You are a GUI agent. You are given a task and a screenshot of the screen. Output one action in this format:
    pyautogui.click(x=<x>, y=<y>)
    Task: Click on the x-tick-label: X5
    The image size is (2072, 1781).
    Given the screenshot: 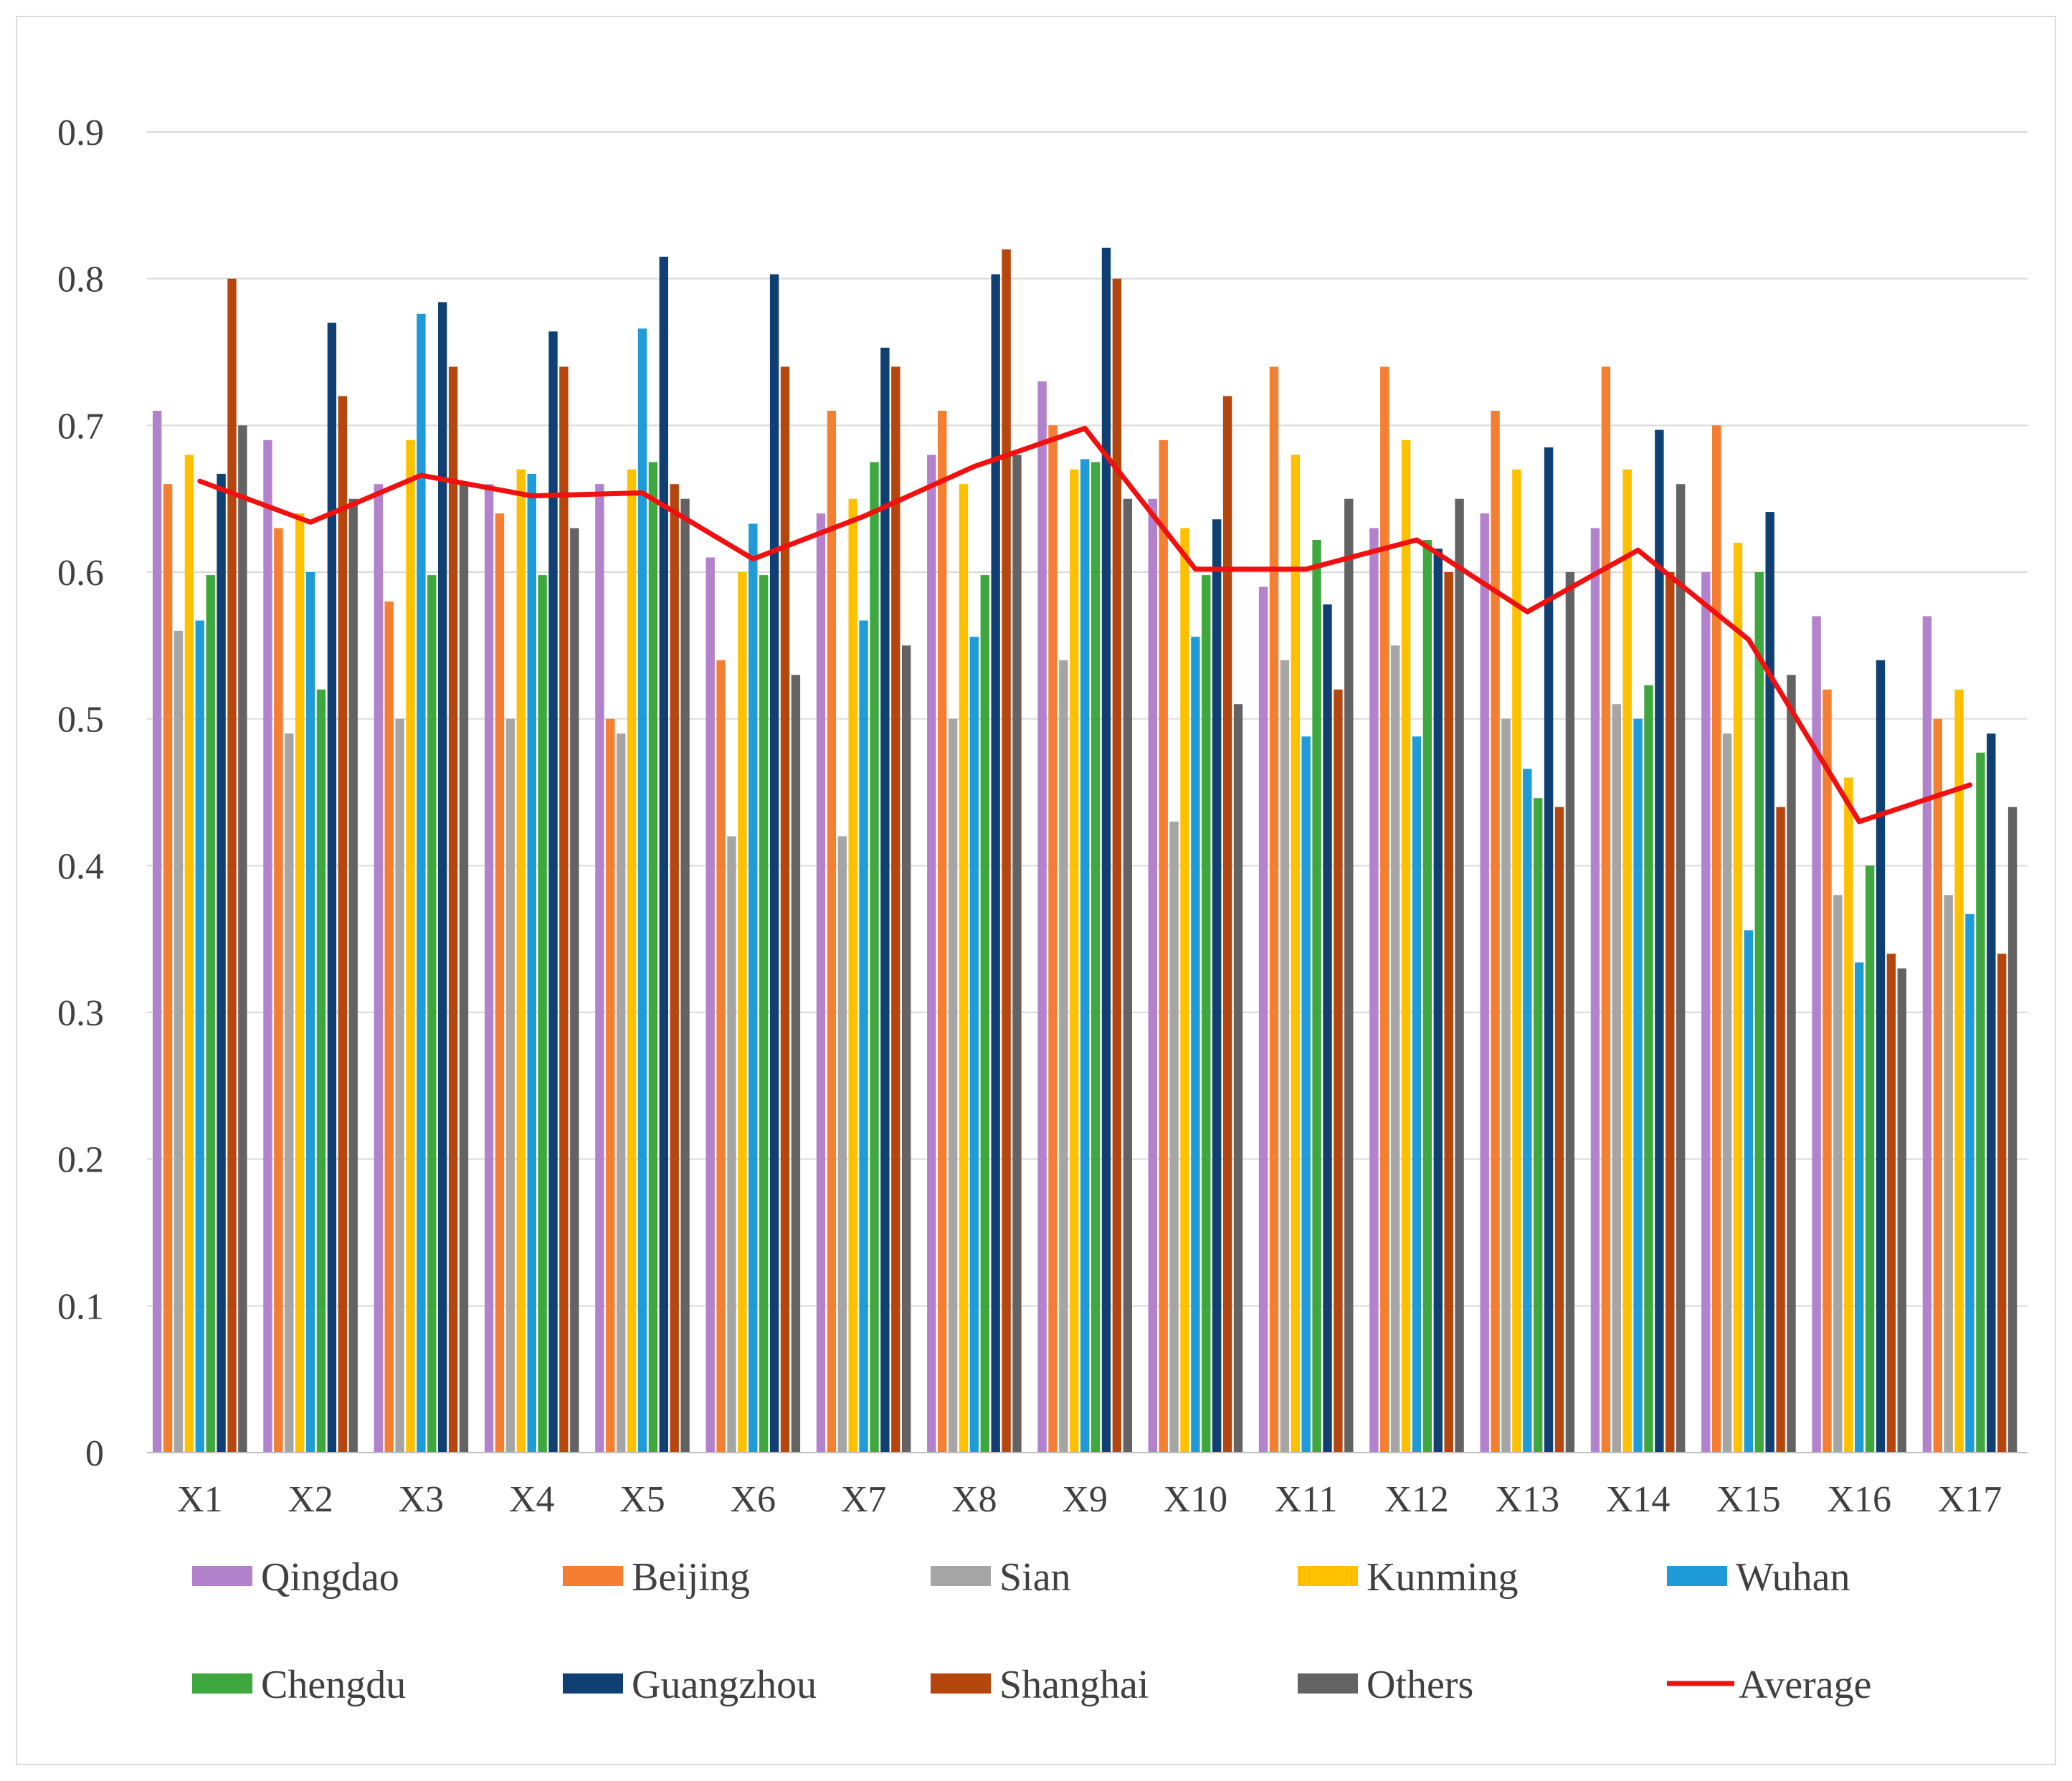 What is the action you would take?
    pyautogui.click(x=642, y=1499)
    